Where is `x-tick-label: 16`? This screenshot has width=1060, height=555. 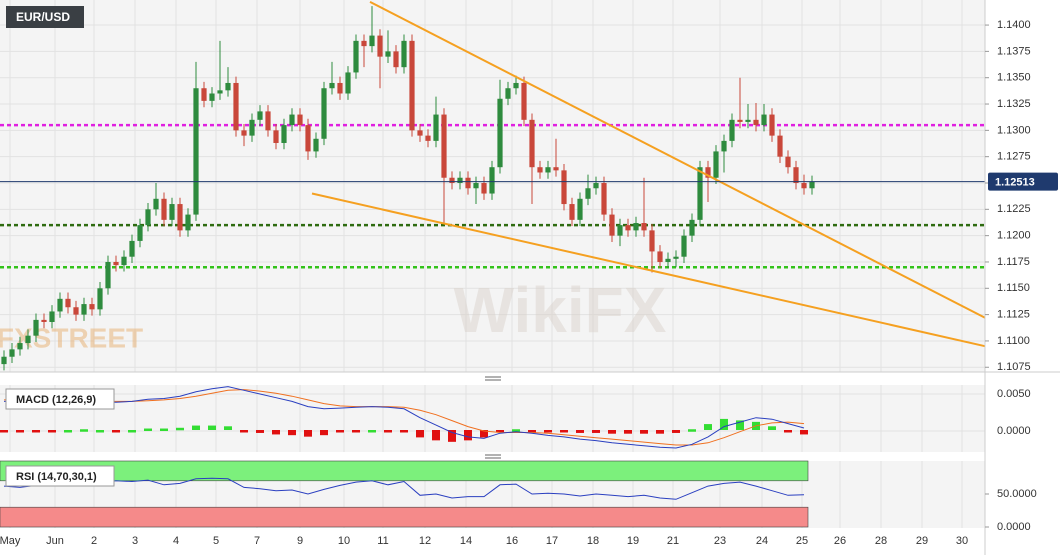 x-tick-label: 16 is located at coordinates (512, 541).